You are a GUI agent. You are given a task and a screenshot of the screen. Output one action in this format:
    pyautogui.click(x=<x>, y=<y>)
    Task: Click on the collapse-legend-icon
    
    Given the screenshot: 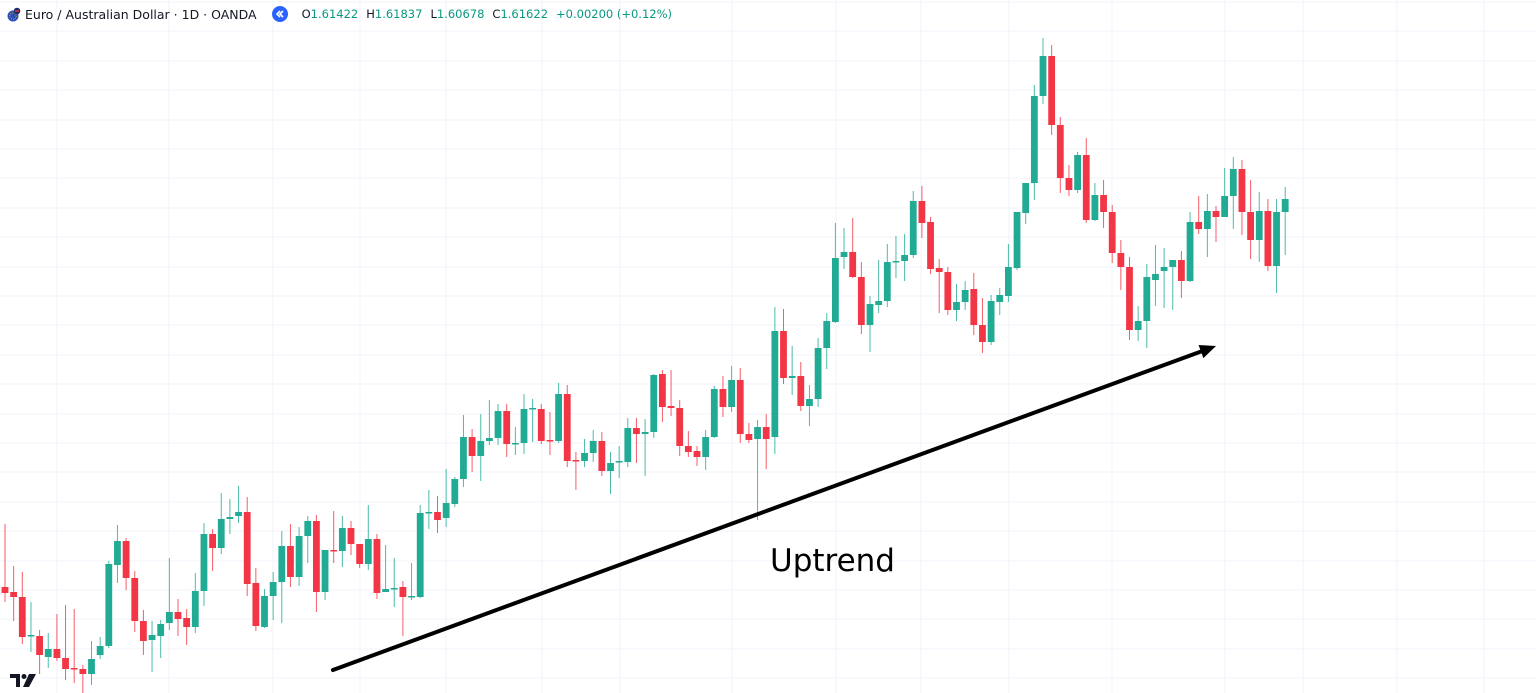 What is the action you would take?
    pyautogui.click(x=279, y=14)
    